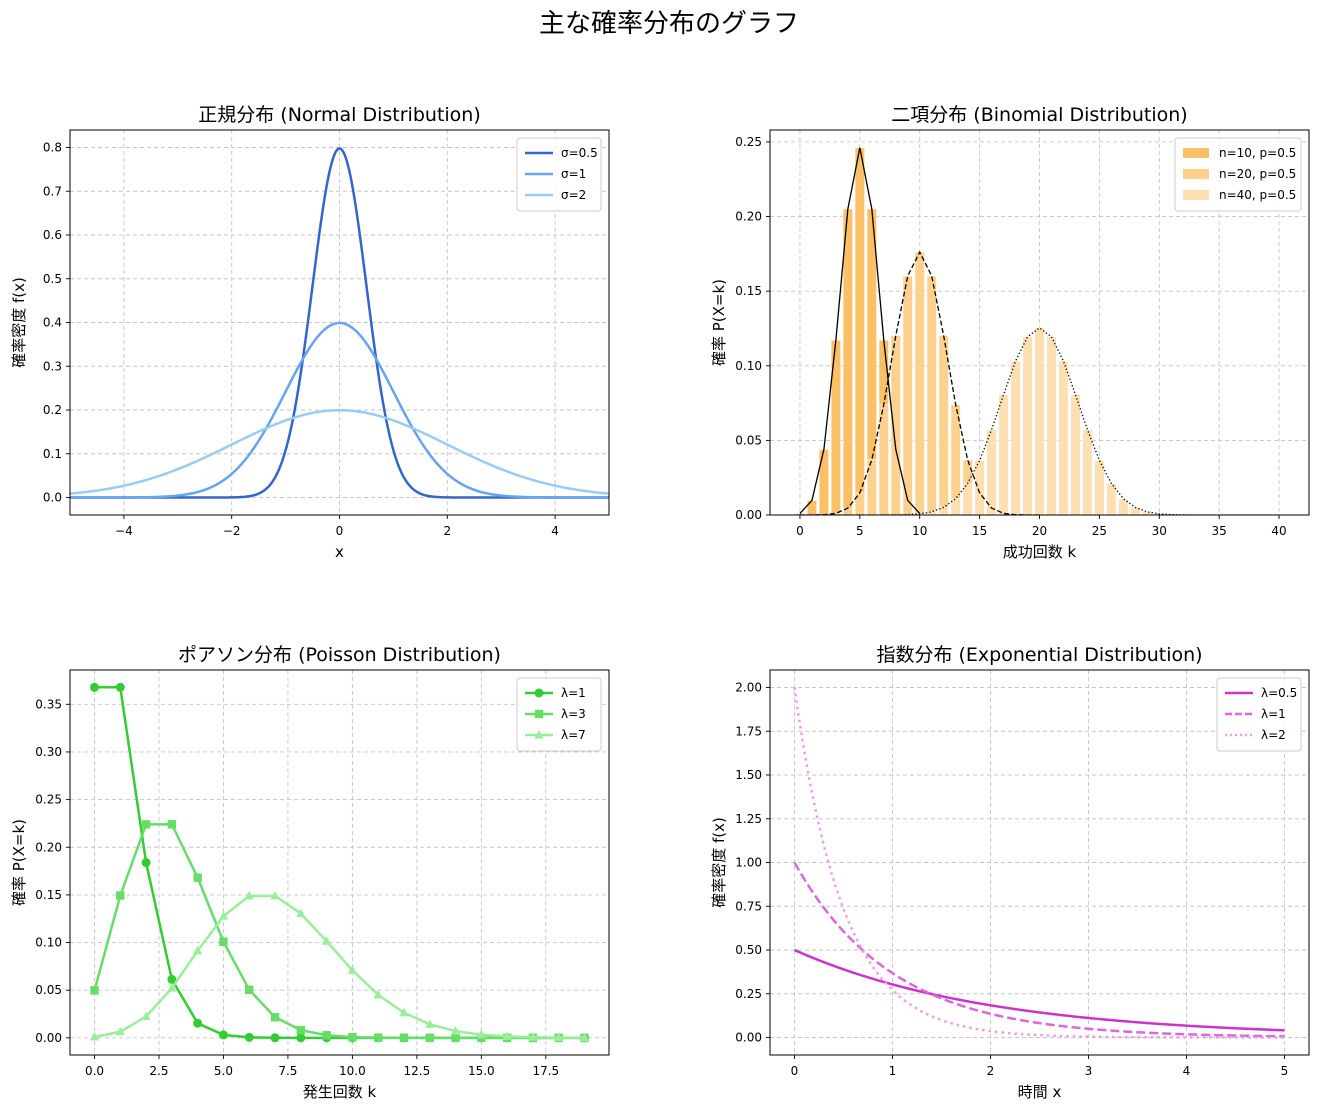 Image resolution: width=1319 pixels, height=1110 pixels. What do you see at coordinates (52, 235) in the screenshot?
I see `y-tick-label: 0.6` at bounding box center [52, 235].